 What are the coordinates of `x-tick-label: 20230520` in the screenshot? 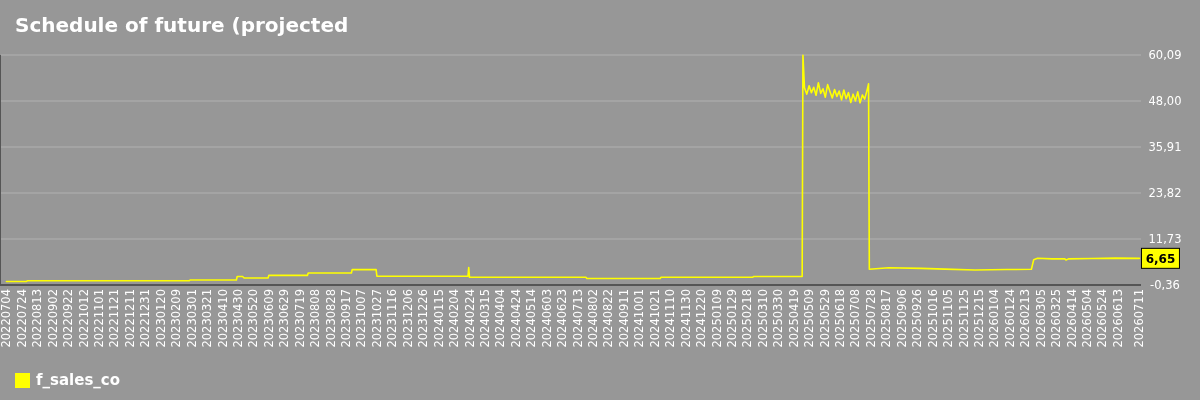 It's located at (253, 318).